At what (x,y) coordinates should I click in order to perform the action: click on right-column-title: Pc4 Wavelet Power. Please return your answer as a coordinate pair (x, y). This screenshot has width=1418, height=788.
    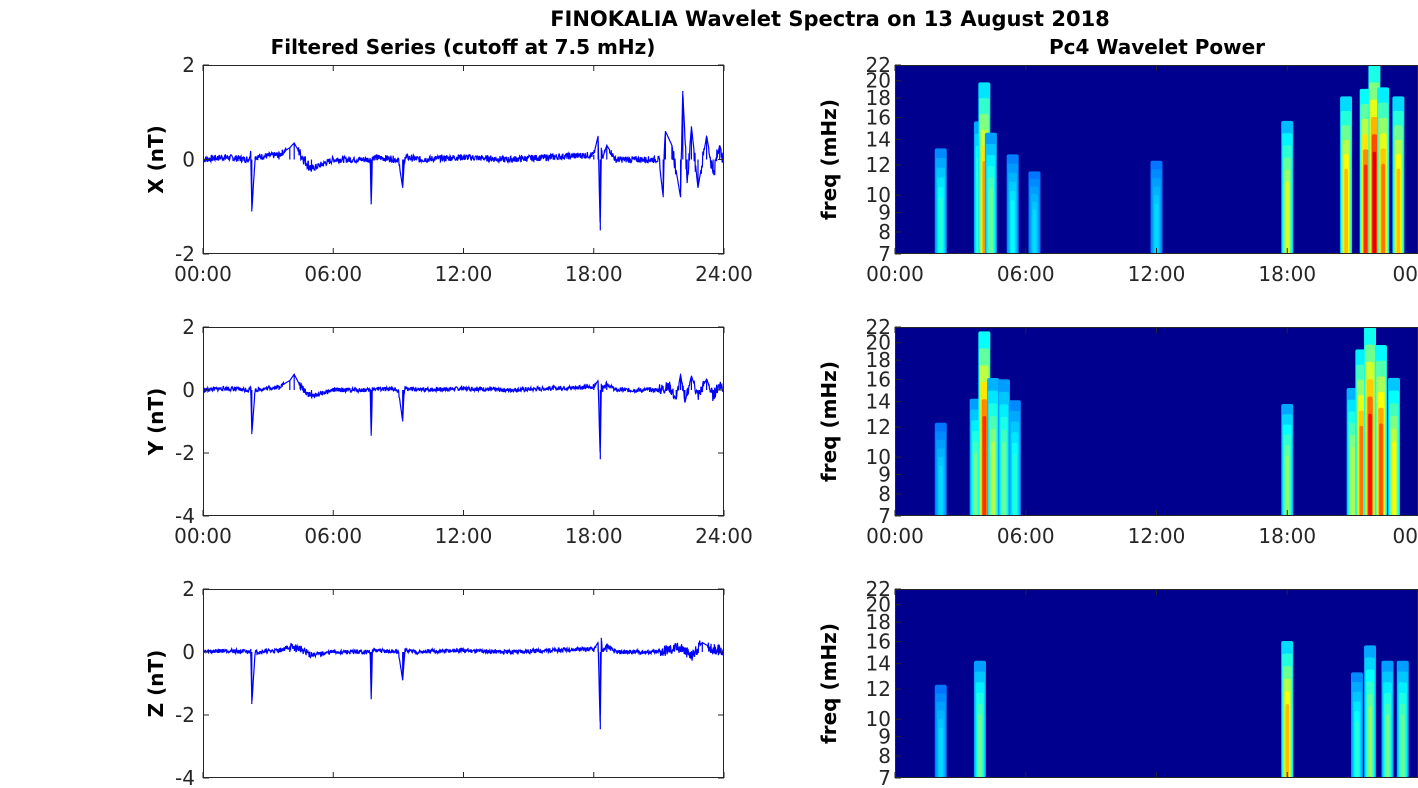
    Looking at the image, I should click on (1157, 47).